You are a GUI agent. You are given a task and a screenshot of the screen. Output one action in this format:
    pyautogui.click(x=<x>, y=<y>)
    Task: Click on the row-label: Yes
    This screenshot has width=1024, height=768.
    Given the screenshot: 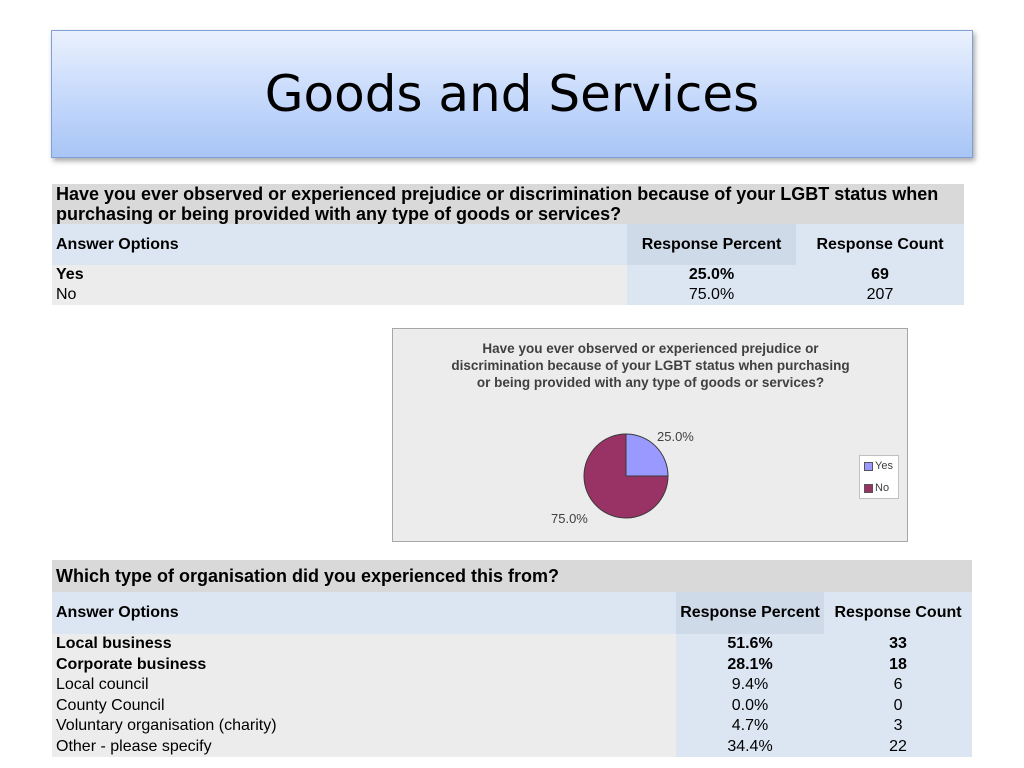 What is the action you would take?
    pyautogui.click(x=339, y=275)
    